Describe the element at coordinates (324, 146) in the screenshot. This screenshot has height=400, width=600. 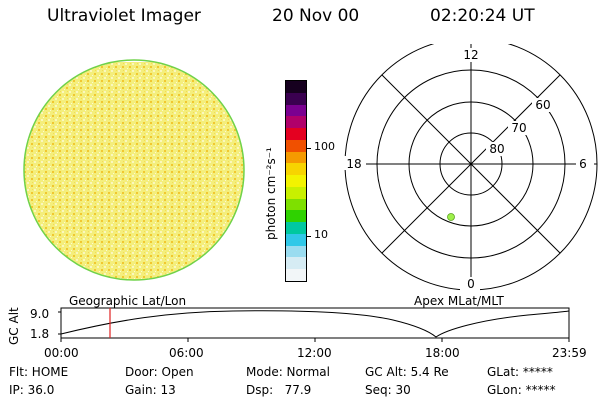
I see `colorbar-tick-100: 100` at that location.